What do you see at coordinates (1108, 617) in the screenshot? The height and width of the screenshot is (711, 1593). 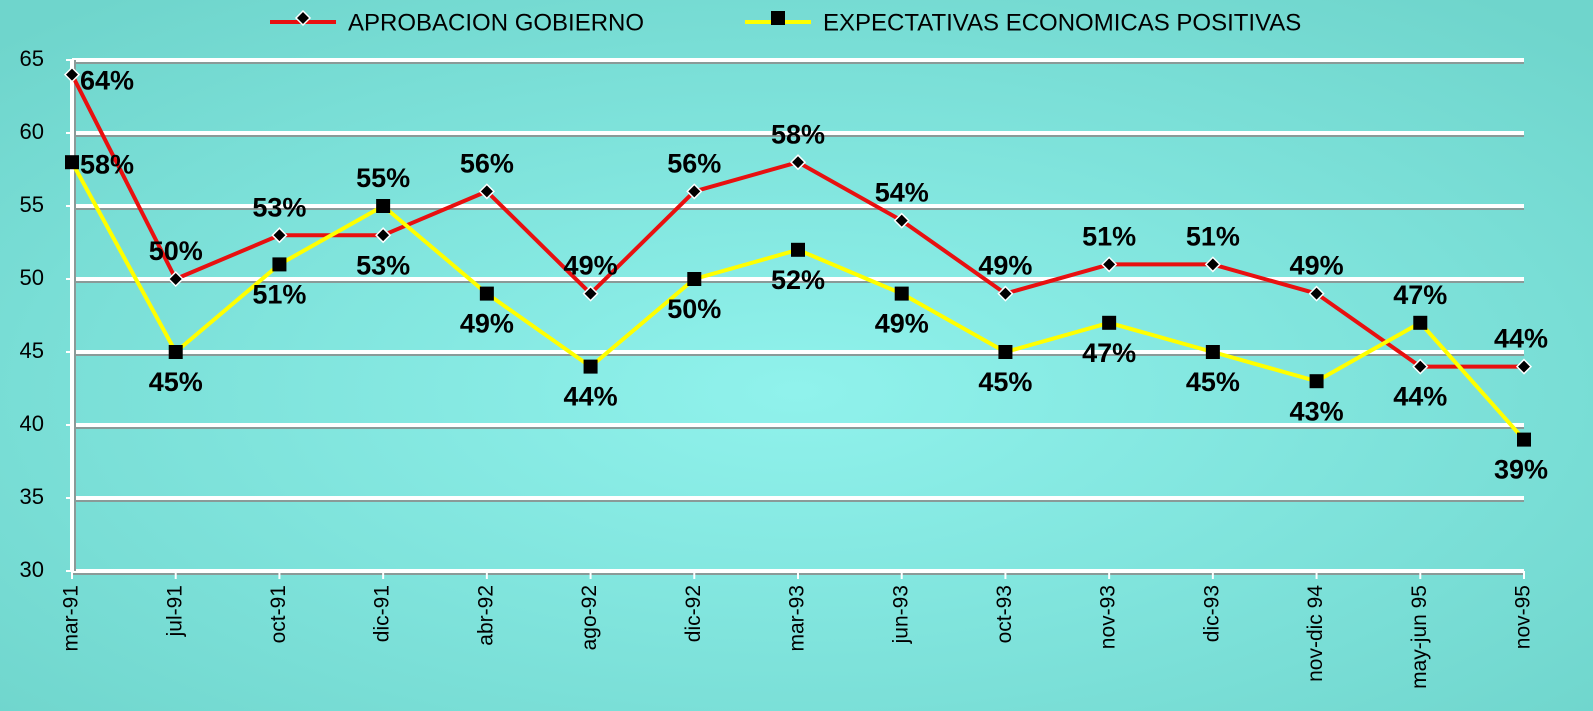 I see `x-tick-label: nov-93` at bounding box center [1108, 617].